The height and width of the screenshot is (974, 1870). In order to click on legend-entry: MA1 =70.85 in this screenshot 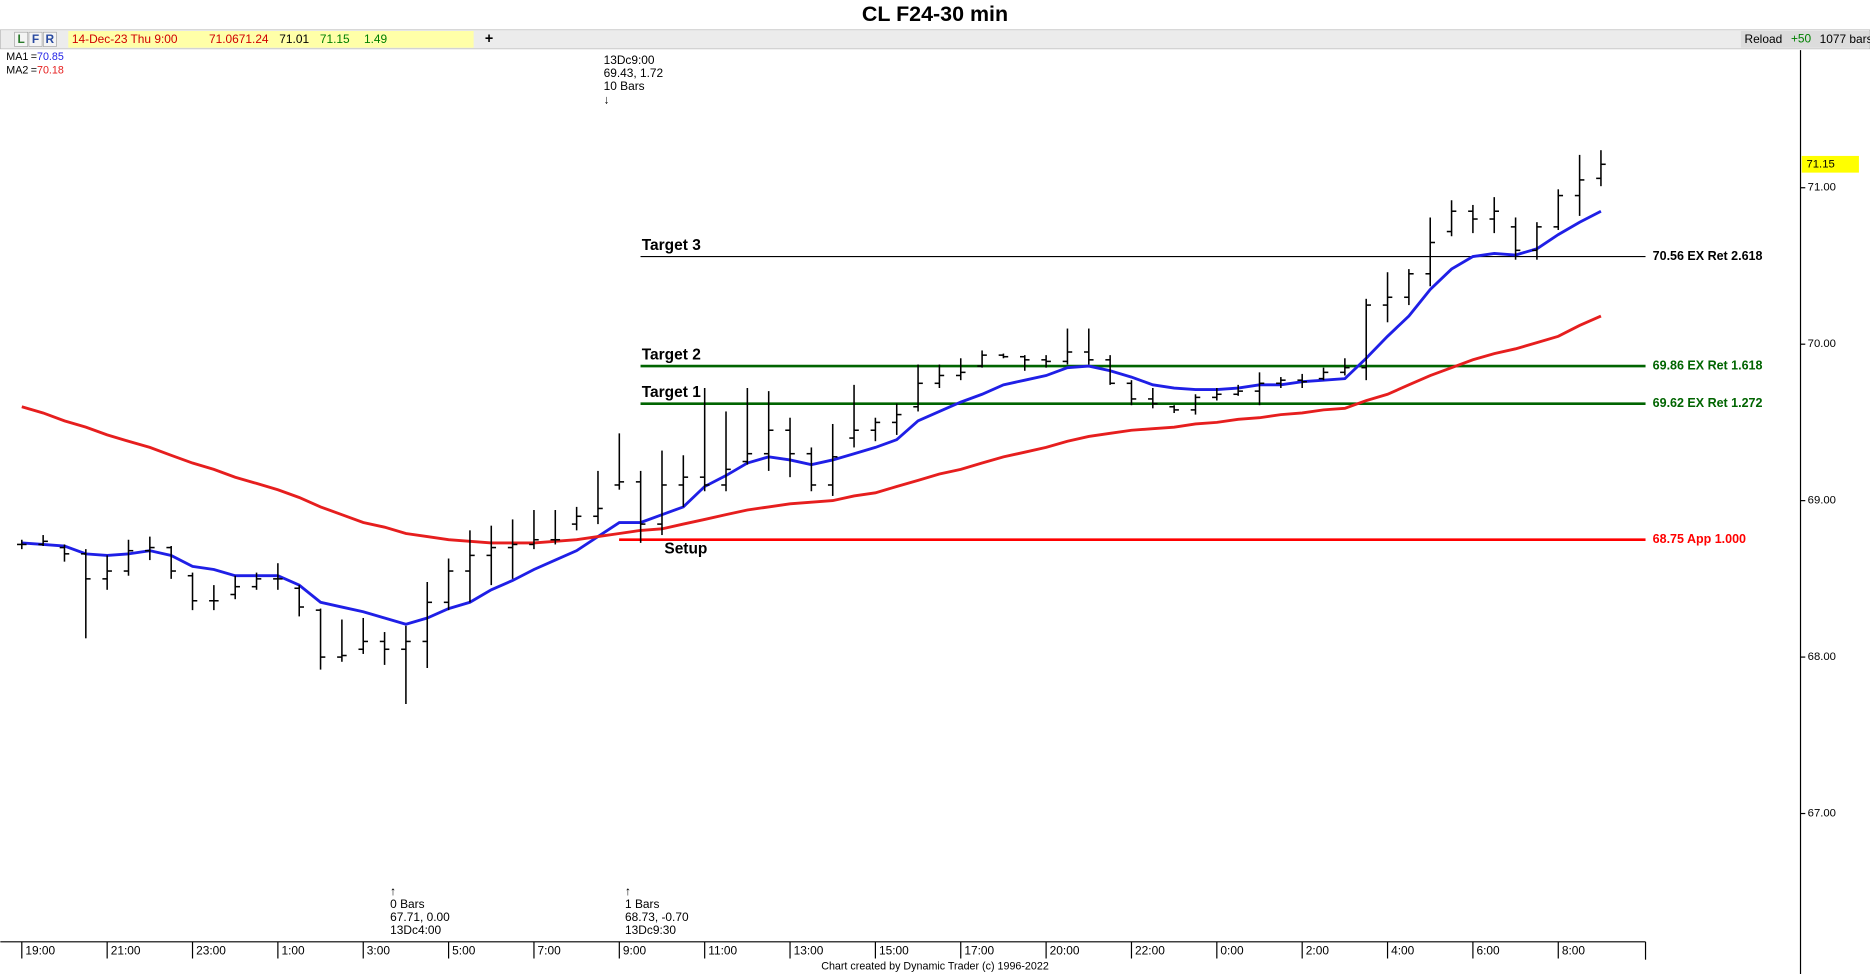, I will do `click(35, 57)`.